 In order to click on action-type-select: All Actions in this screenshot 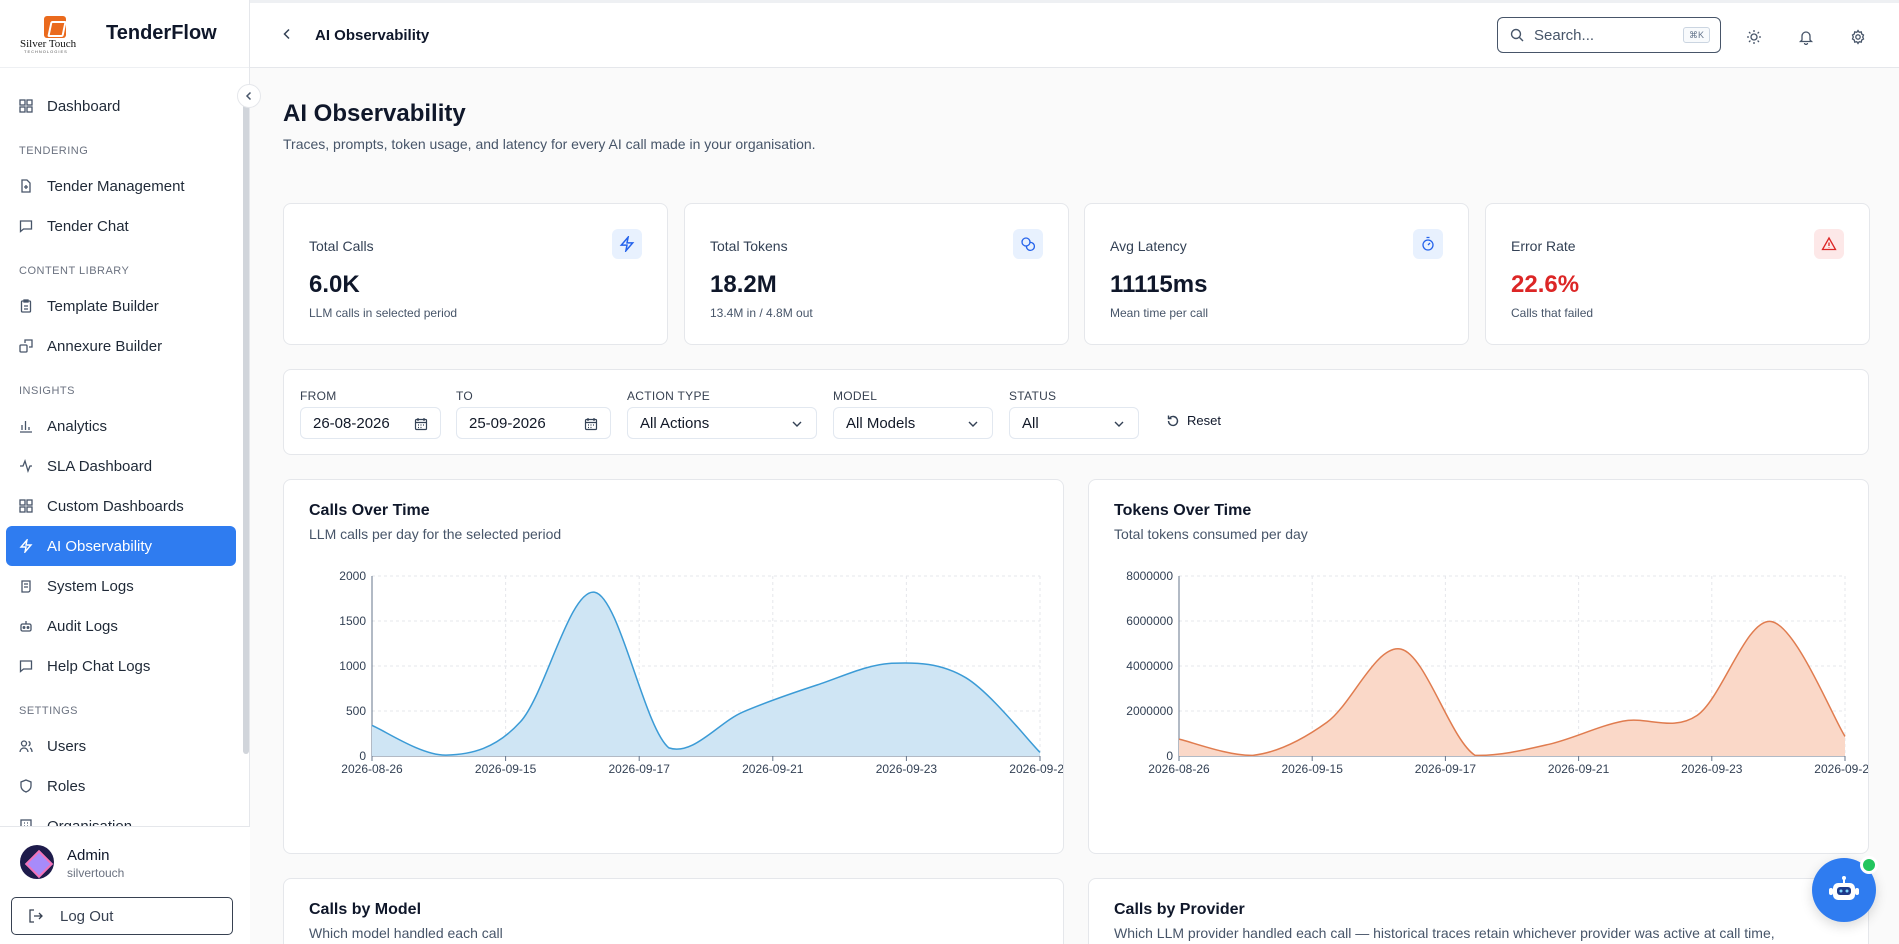, I will do `click(722, 423)`.